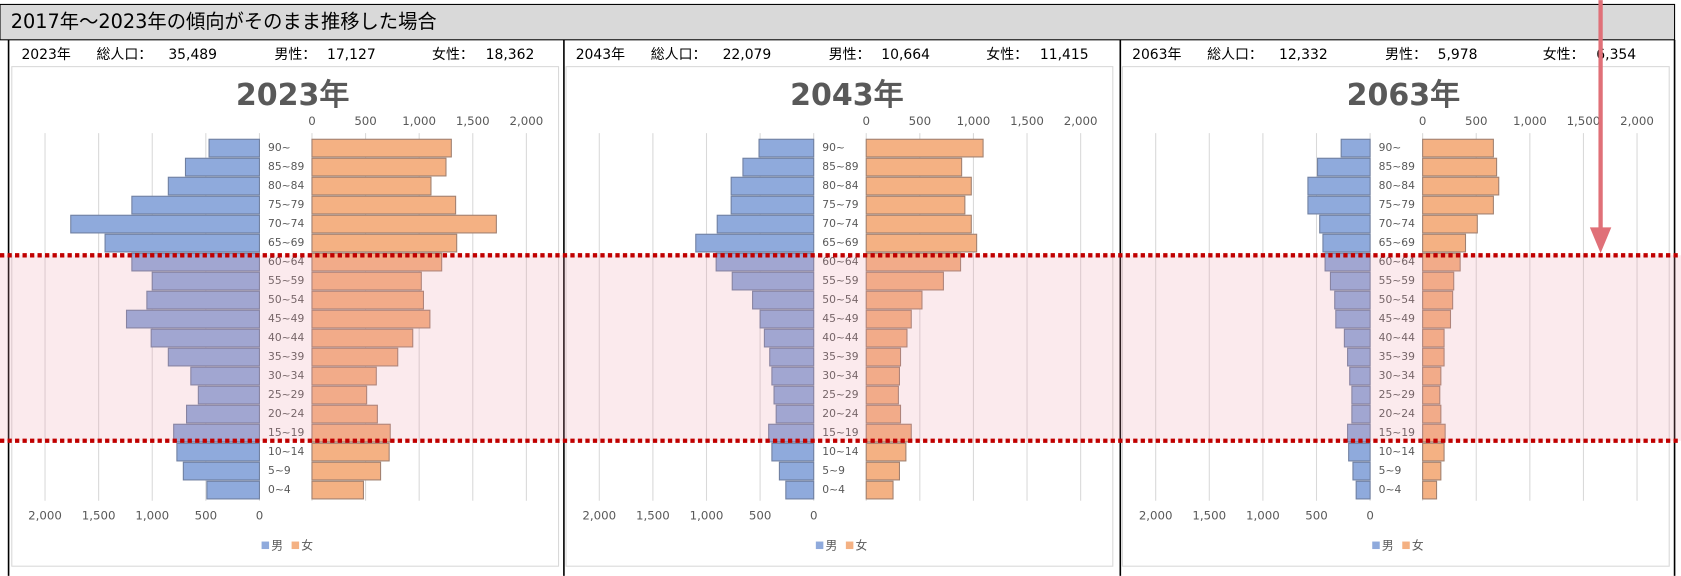  What do you see at coordinates (840, 261) in the screenshot?
I see `category-label: 60~64` at bounding box center [840, 261].